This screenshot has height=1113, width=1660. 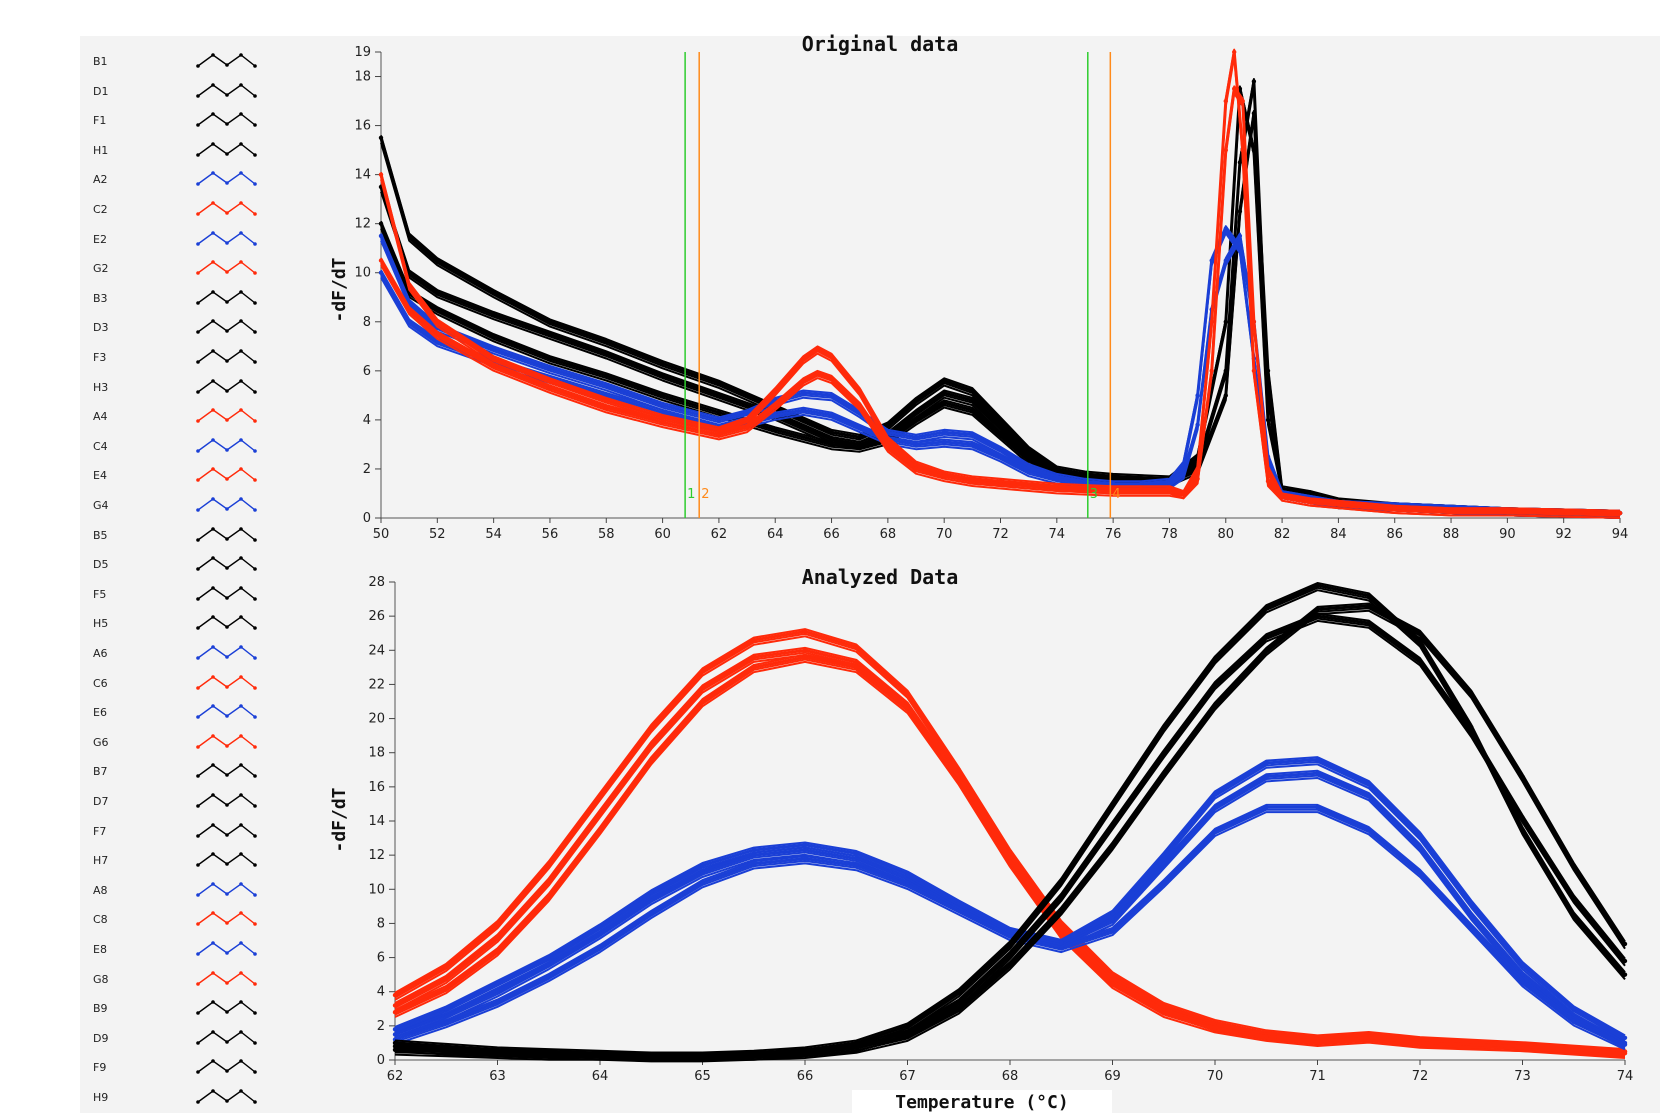 What do you see at coordinates (187, 594) in the screenshot?
I see `legend-item: F5` at bounding box center [187, 594].